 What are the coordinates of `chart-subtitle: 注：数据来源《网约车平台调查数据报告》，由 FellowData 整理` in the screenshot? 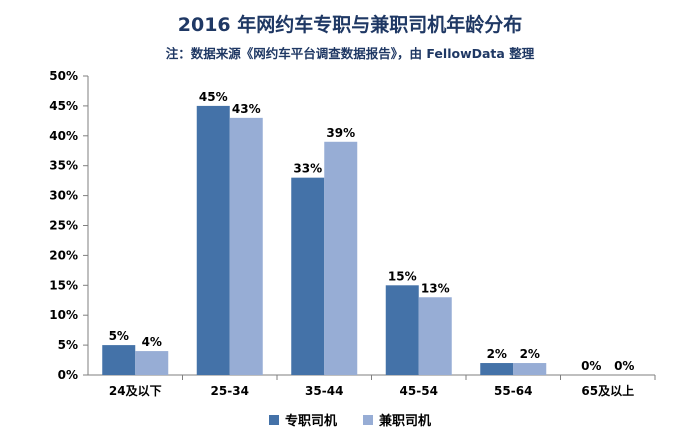 It's located at (350, 53).